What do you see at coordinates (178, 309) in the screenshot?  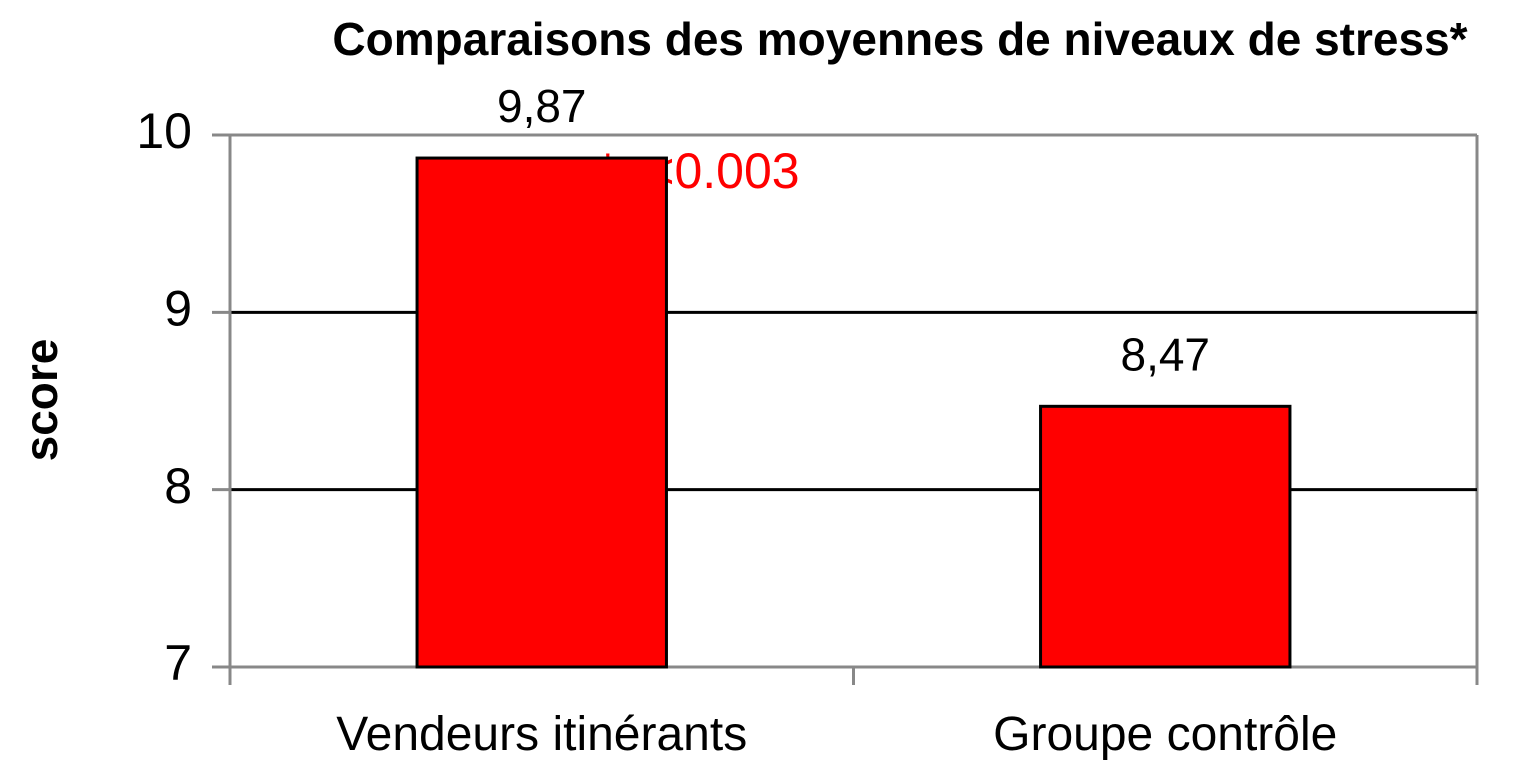 I see `y-tick-label: 9` at bounding box center [178, 309].